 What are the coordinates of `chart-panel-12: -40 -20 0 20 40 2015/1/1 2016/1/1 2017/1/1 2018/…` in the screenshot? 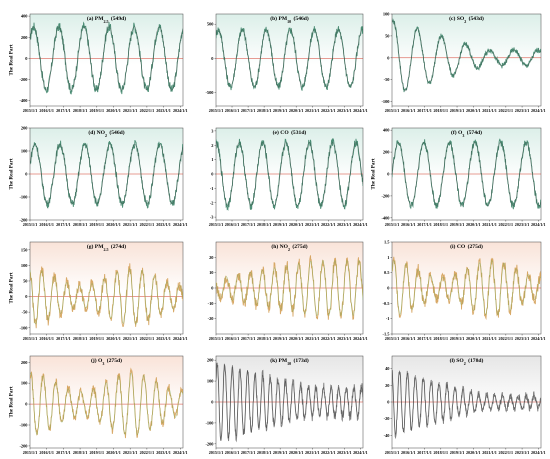 It's located at (458, 402).